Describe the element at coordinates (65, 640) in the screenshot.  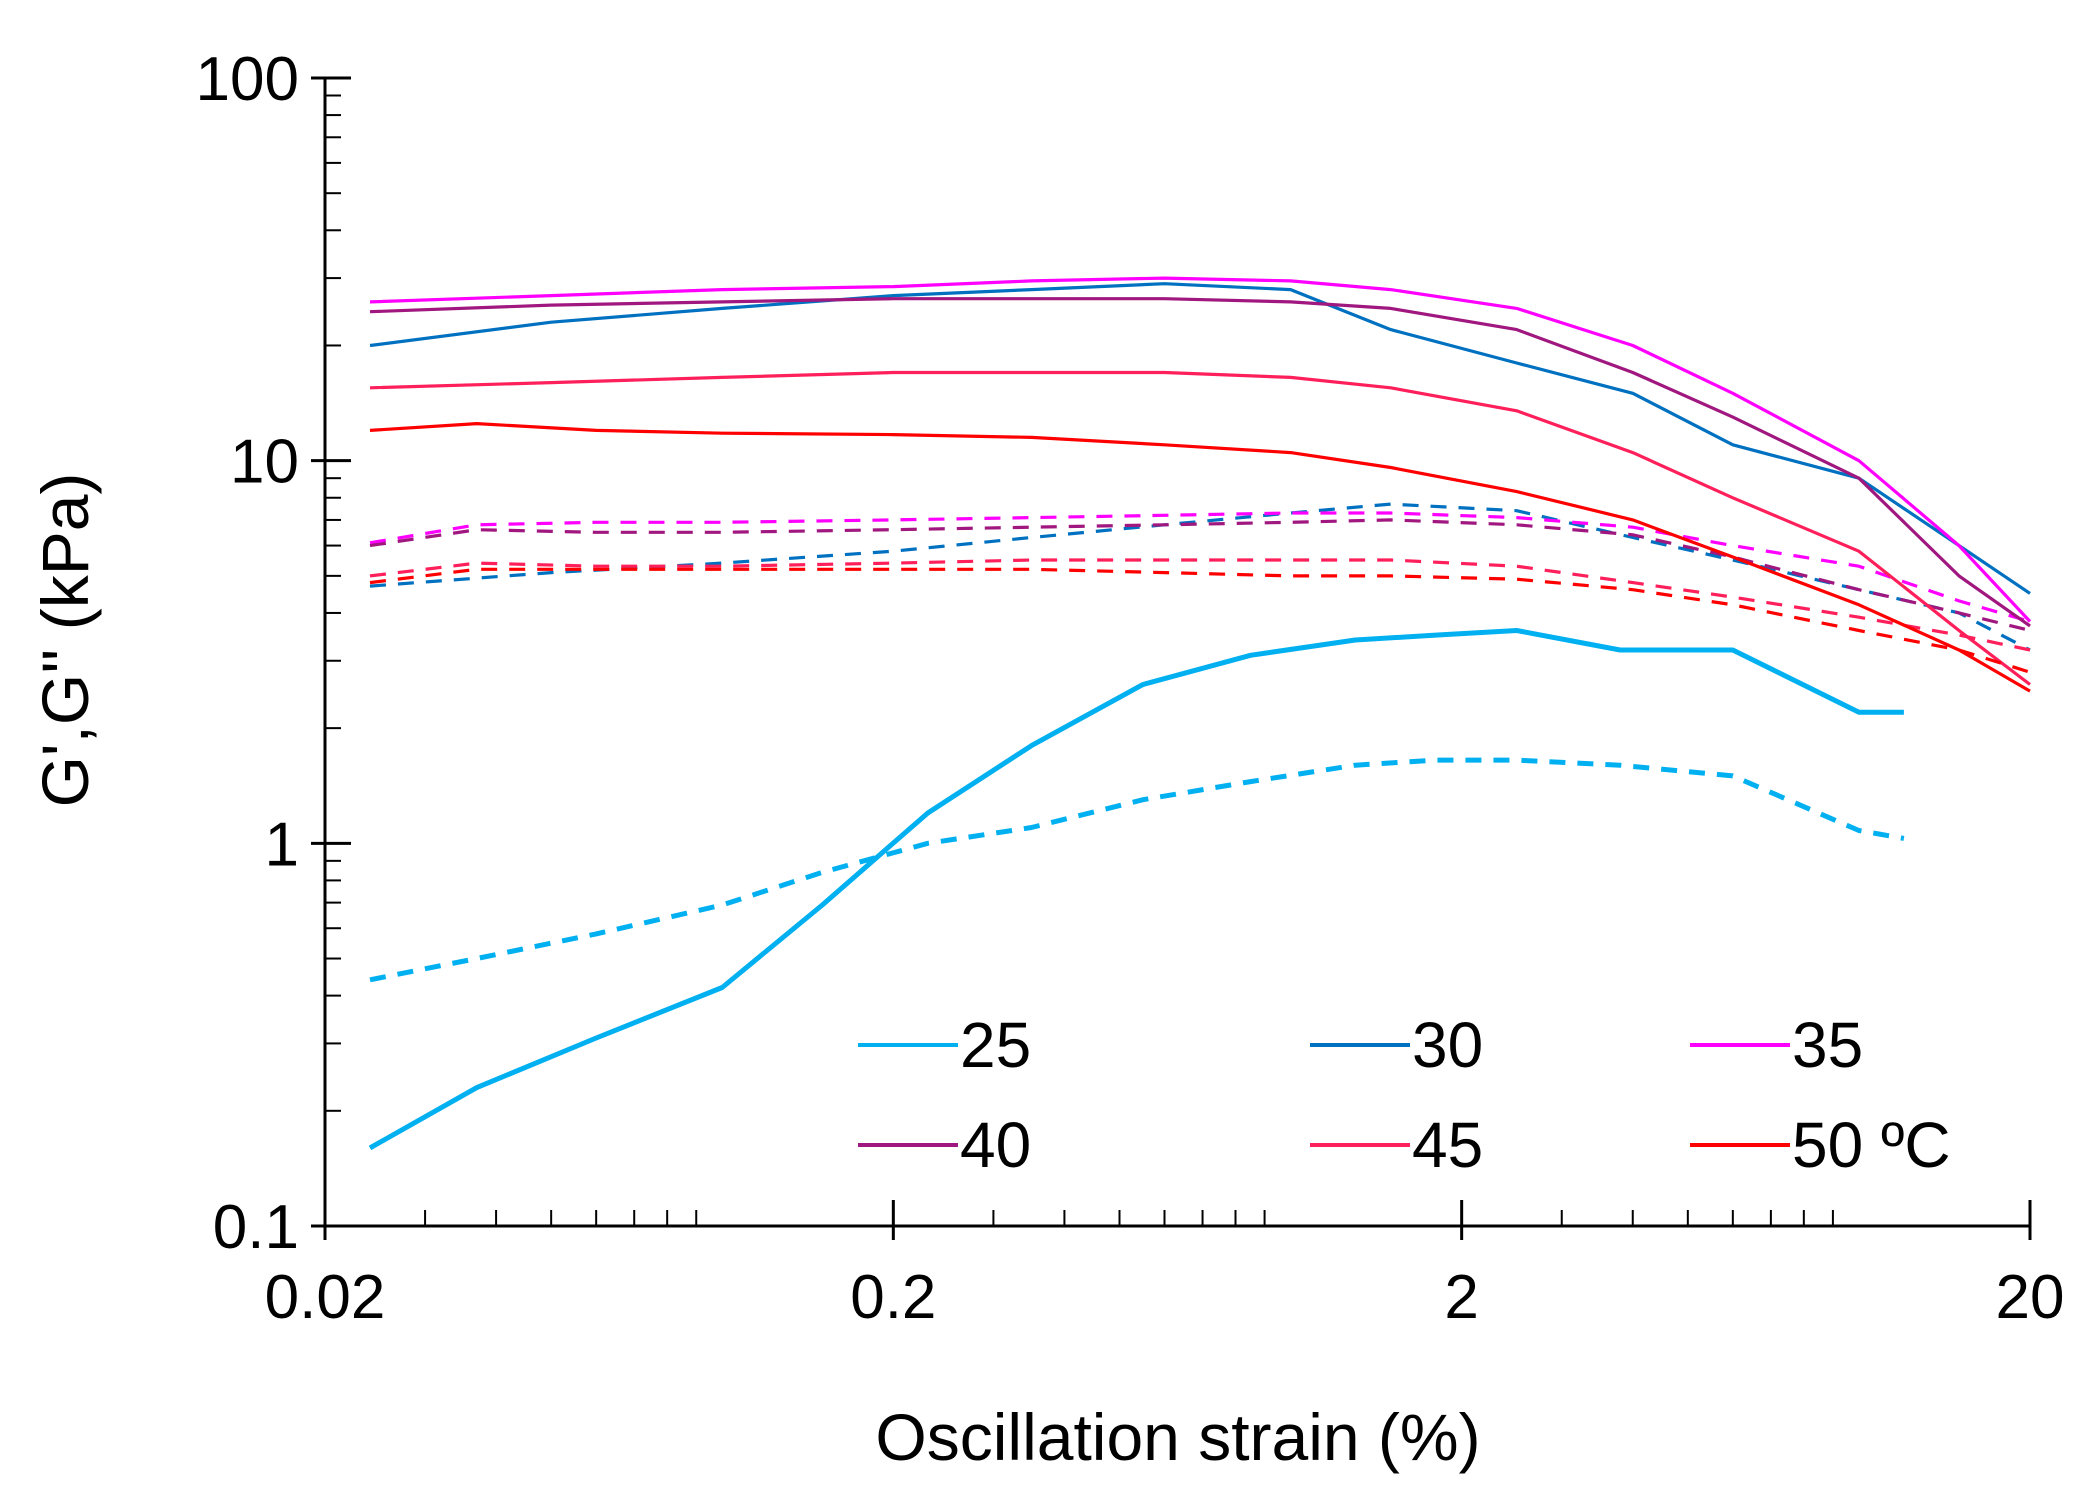
I see `y-axis-title: G',G'' (kPa)` at that location.